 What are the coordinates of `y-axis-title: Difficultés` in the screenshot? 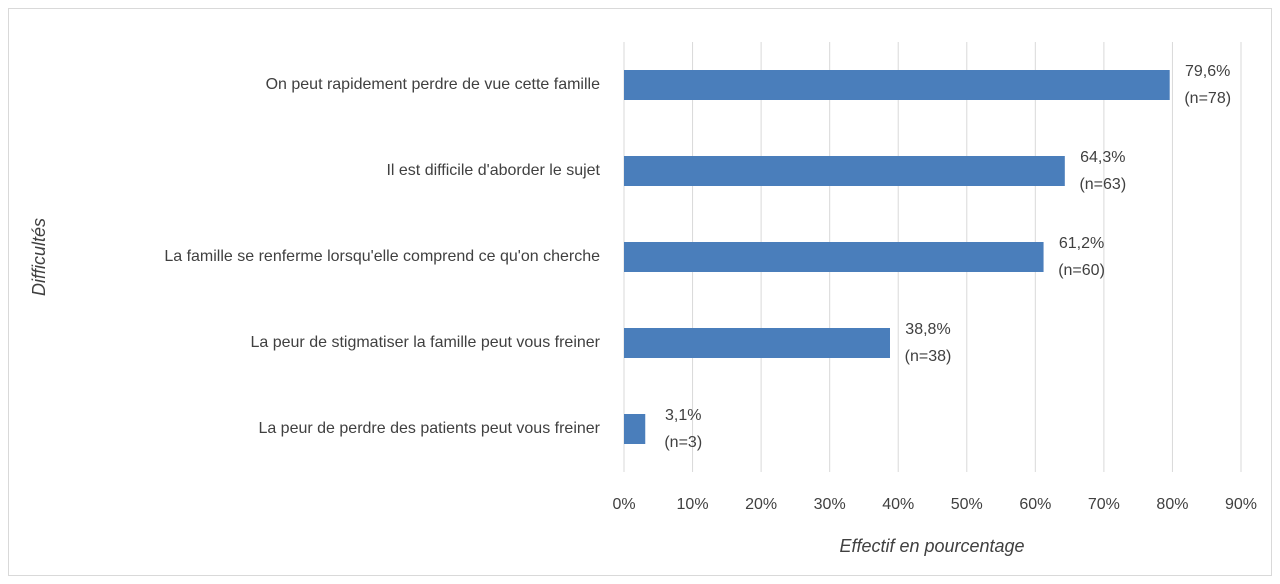 It's located at (39, 257).